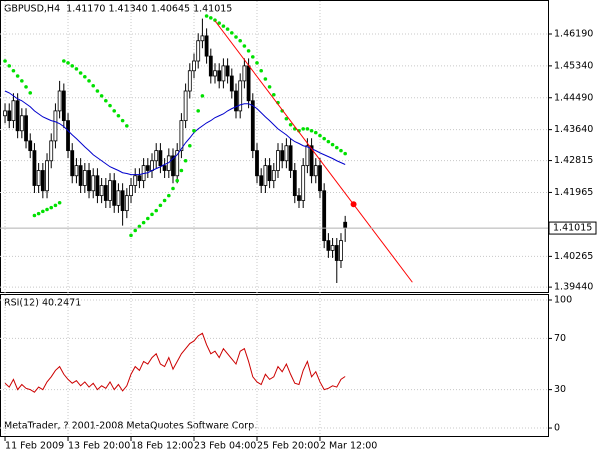 The width and height of the screenshot is (597, 453). Describe the element at coordinates (573, 192) in the screenshot. I see `y-tick-label: 1.41965` at that location.